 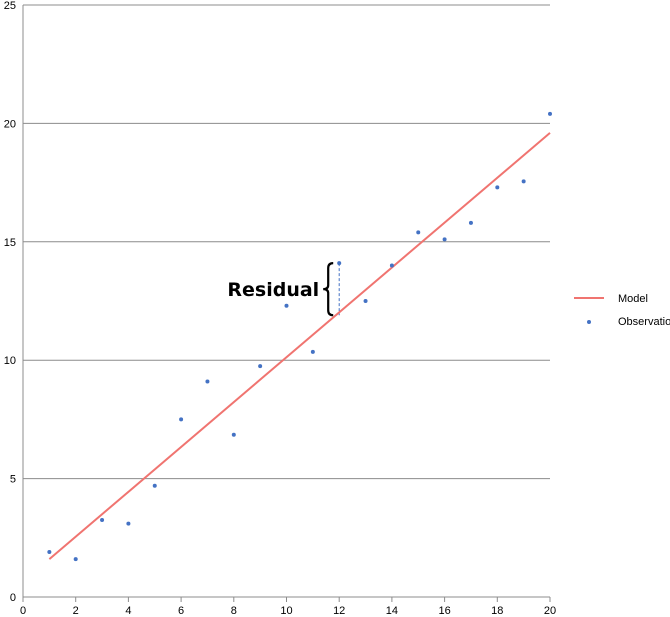 What do you see at coordinates (589, 322) in the screenshot?
I see `legend-observations-marker` at bounding box center [589, 322].